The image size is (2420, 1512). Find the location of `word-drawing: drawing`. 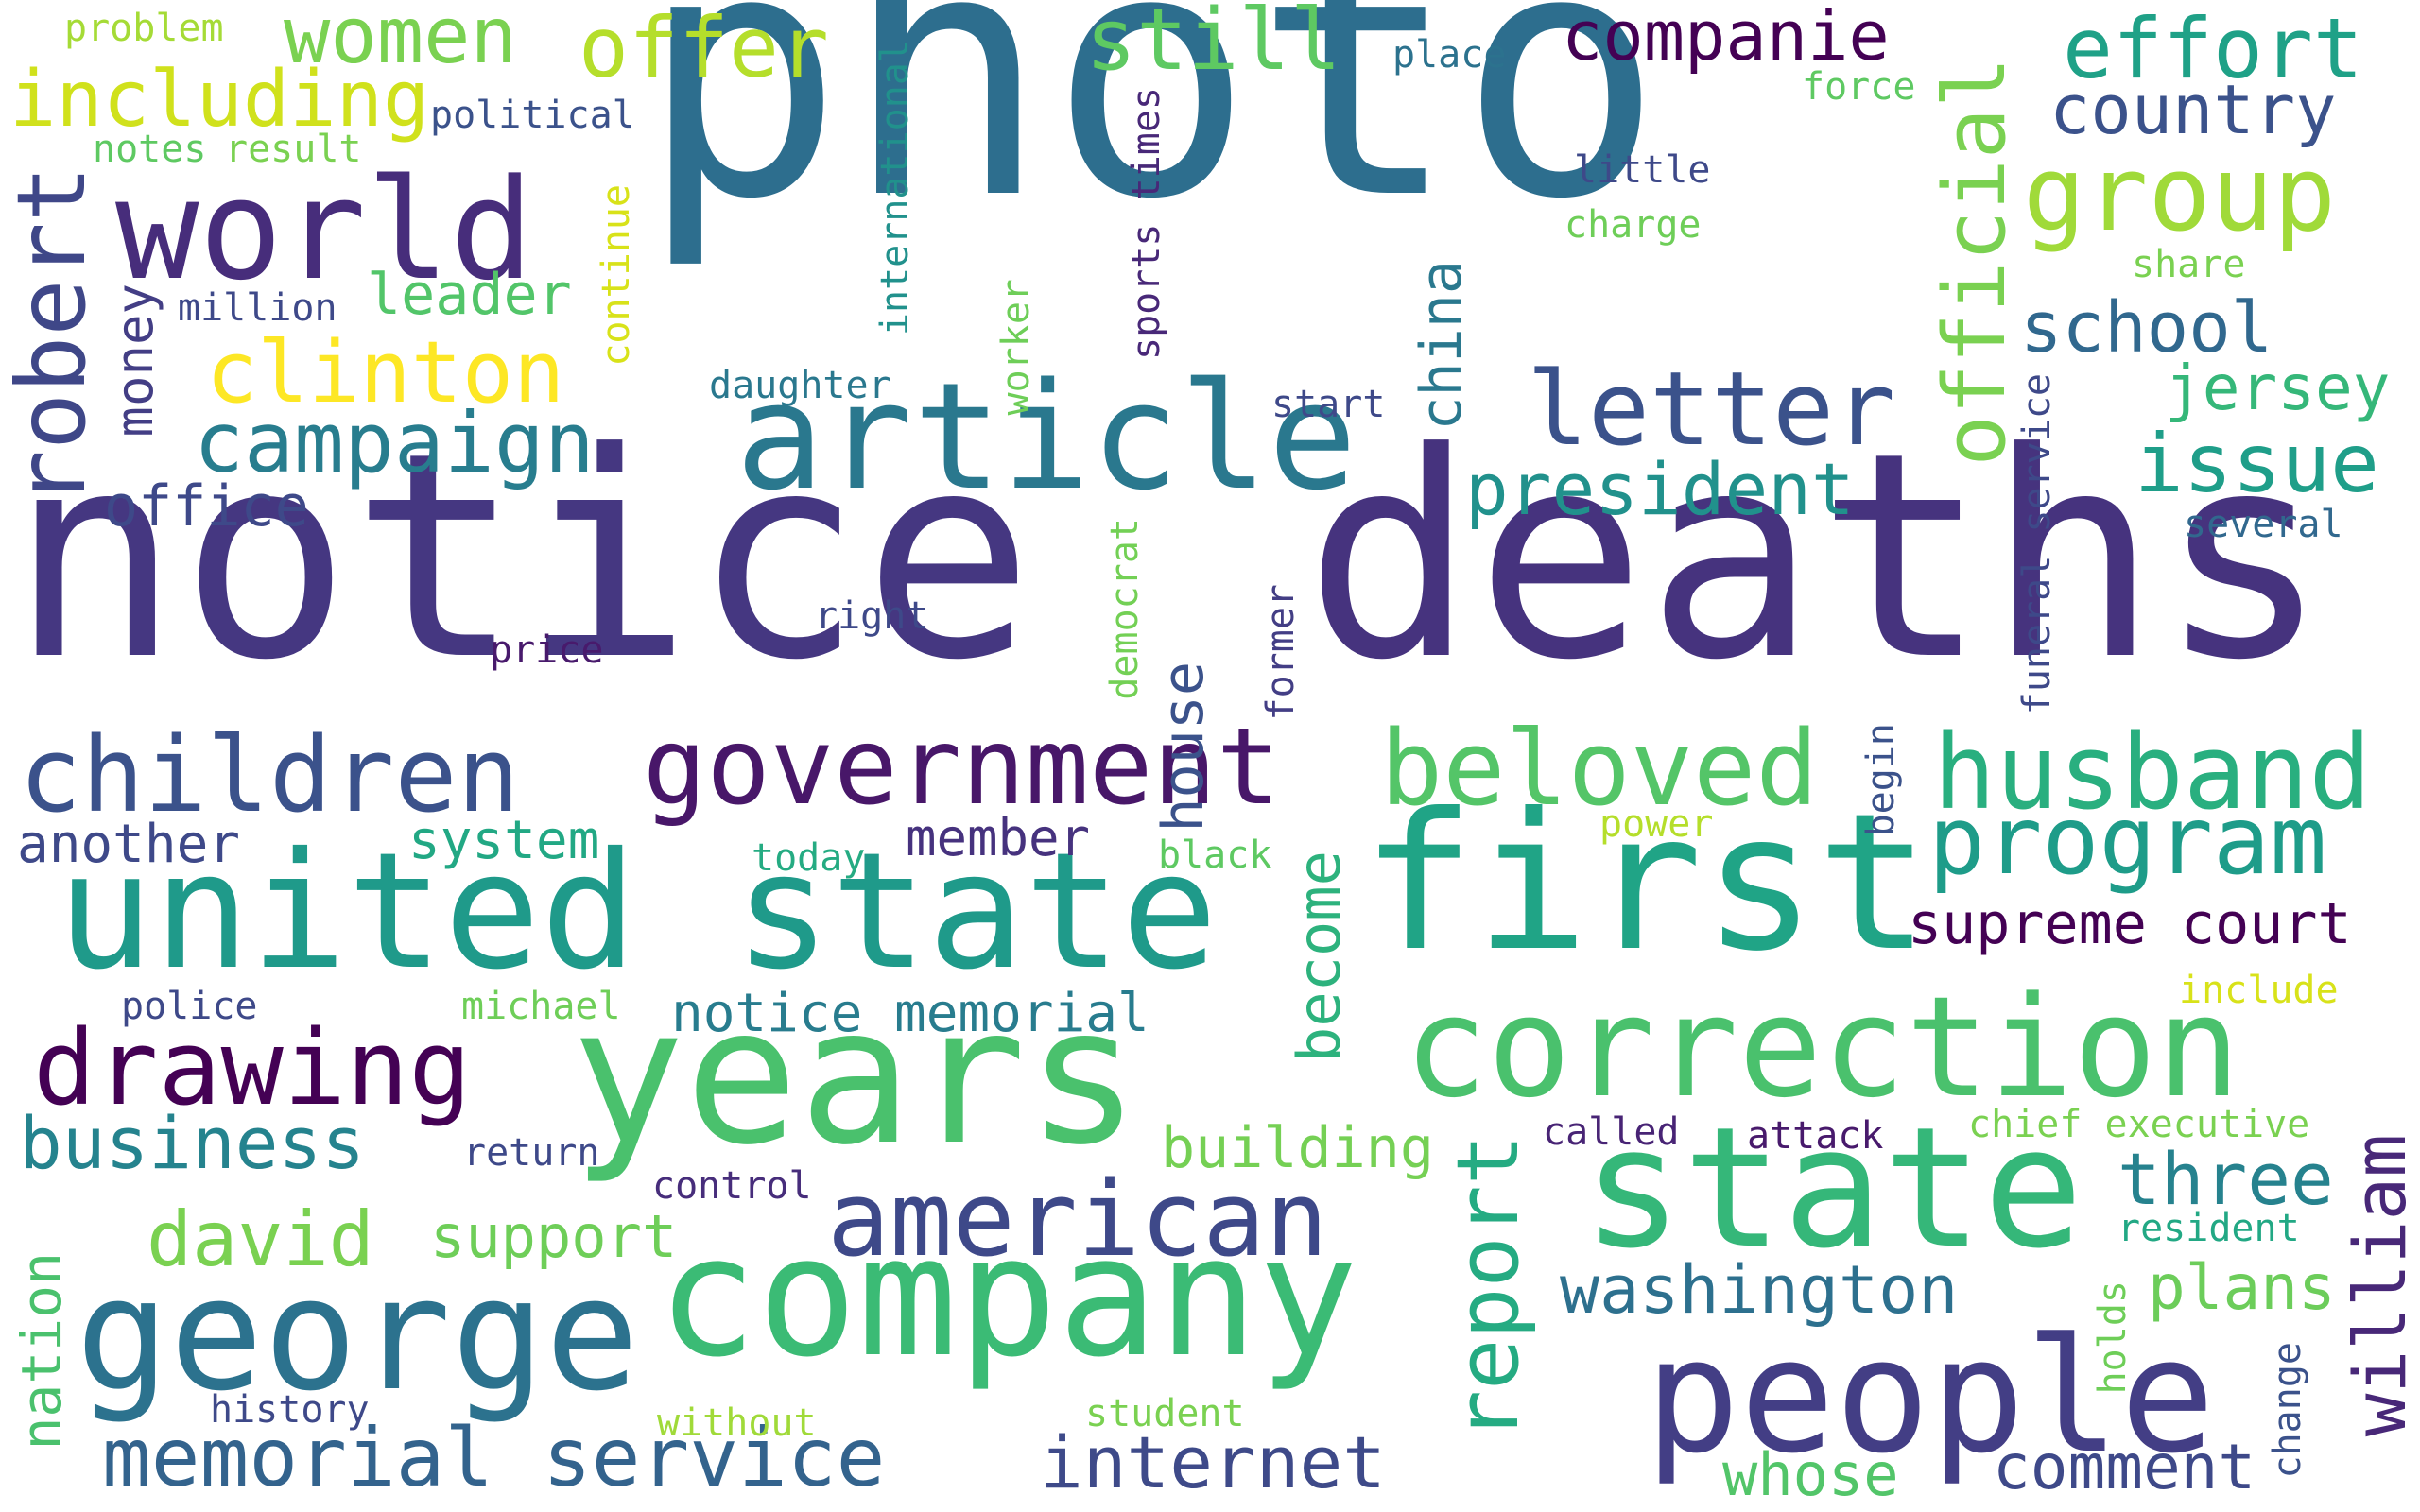

word-drawing: drawing is located at coordinates (252, 1067).